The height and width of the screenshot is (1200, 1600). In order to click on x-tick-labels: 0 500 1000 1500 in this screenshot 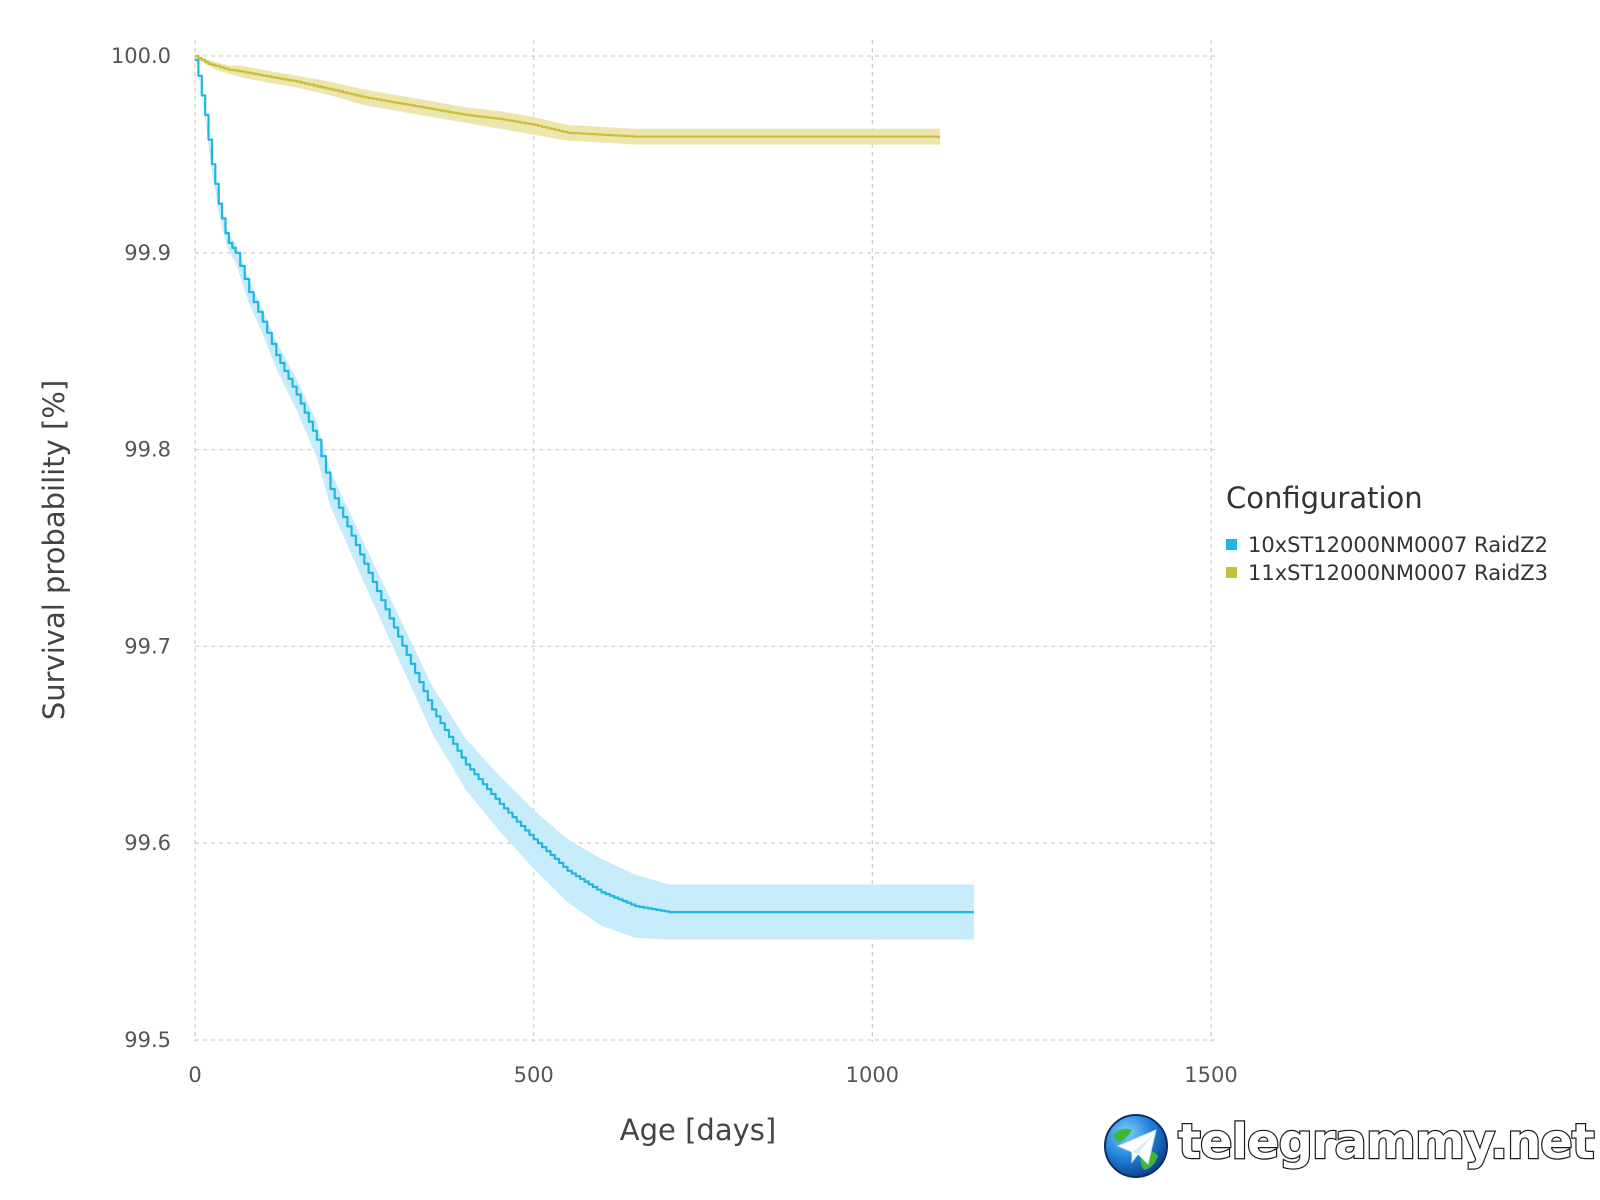, I will do `click(712, 1075)`.